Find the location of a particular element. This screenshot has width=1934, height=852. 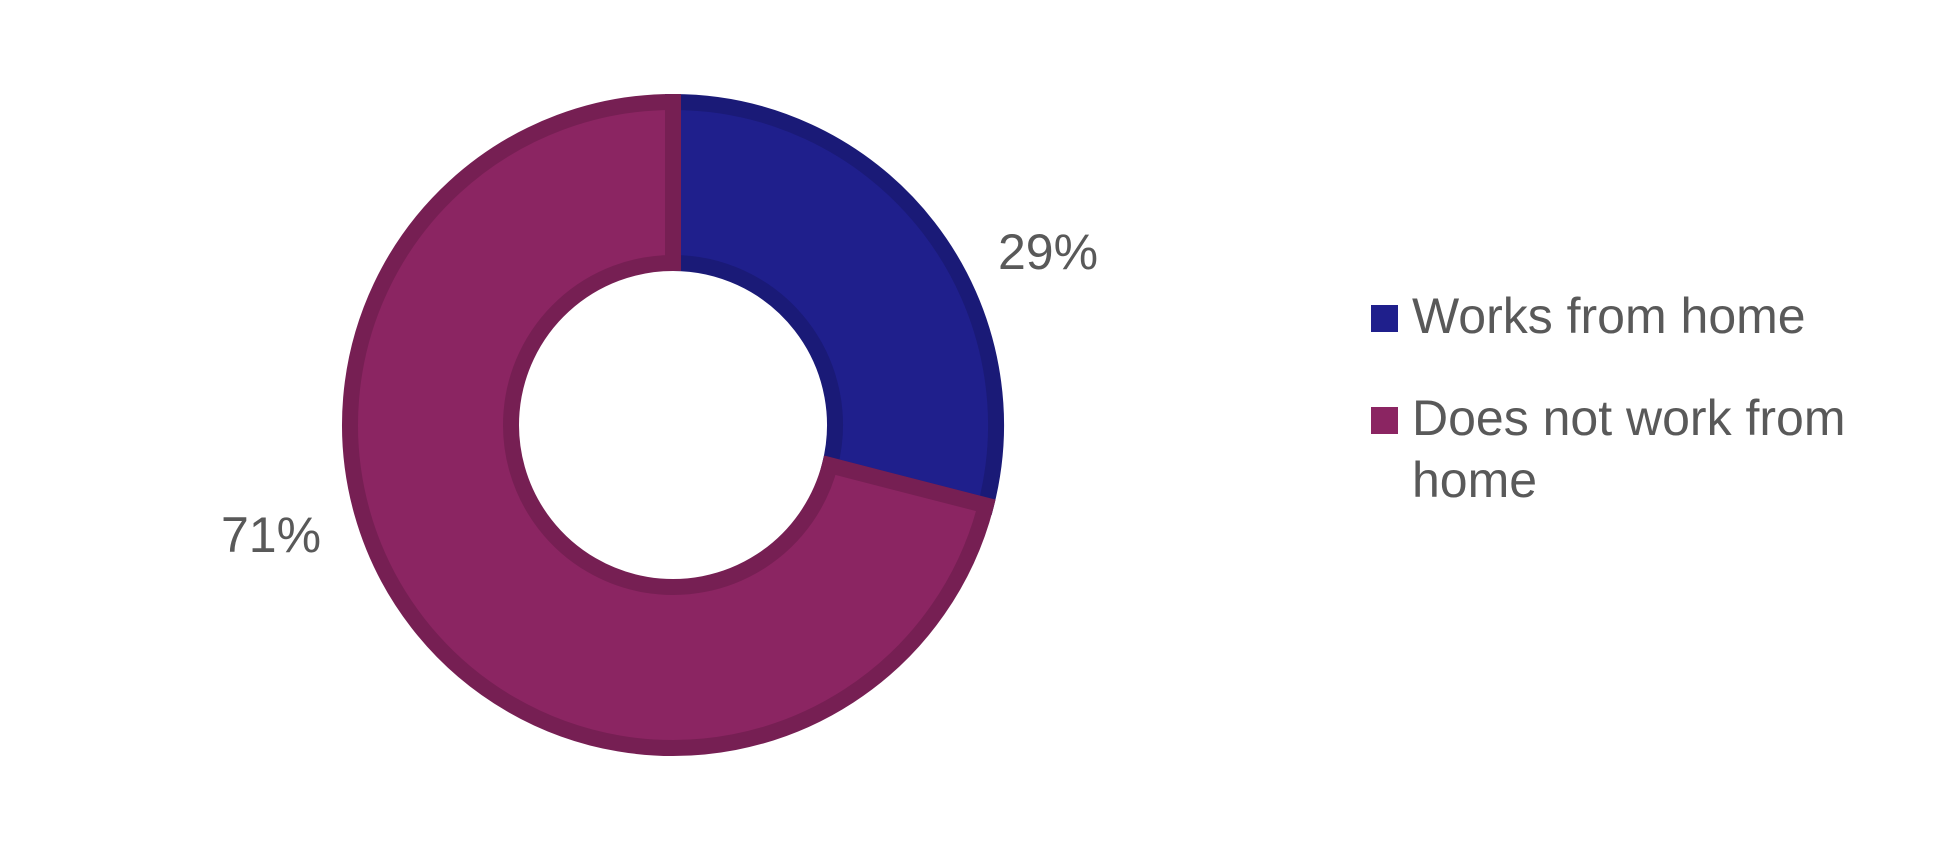

legend-label: Works from home is located at coordinates (1609, 316).